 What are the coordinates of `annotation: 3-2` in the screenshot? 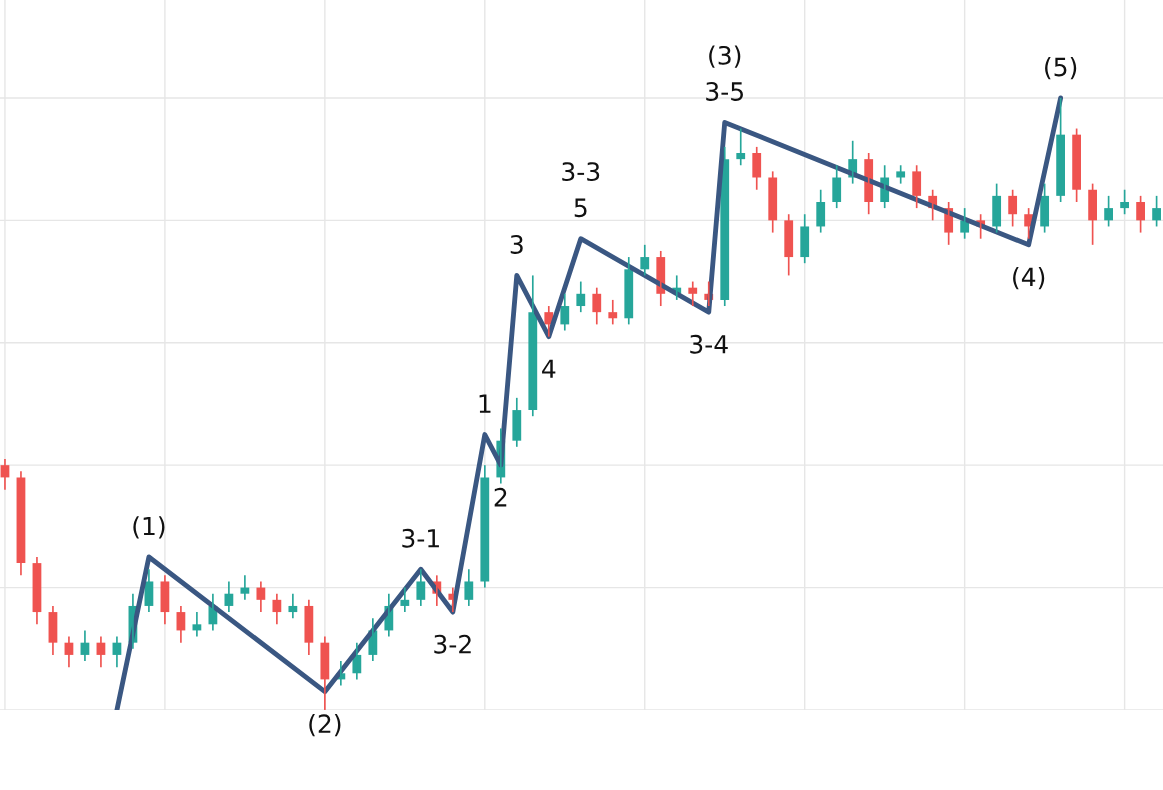 It's located at (452, 644).